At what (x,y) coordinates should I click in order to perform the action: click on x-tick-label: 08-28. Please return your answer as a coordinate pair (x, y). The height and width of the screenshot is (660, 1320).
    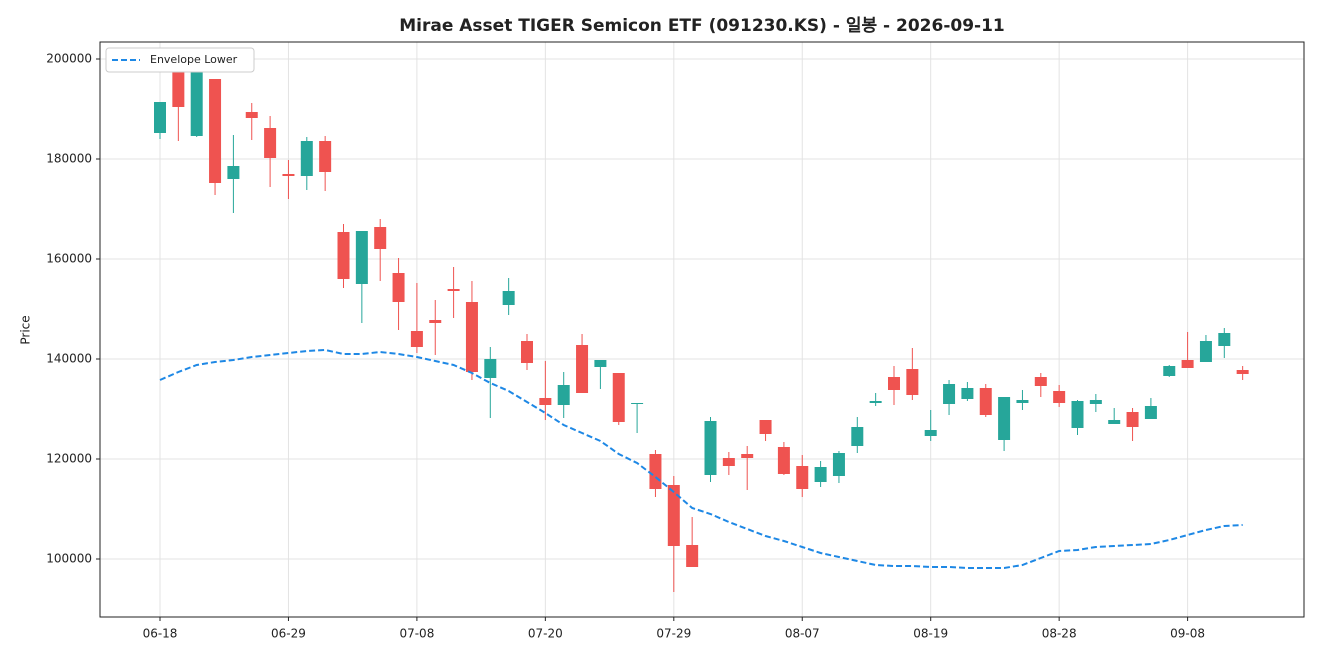
    Looking at the image, I should click on (1059, 634).